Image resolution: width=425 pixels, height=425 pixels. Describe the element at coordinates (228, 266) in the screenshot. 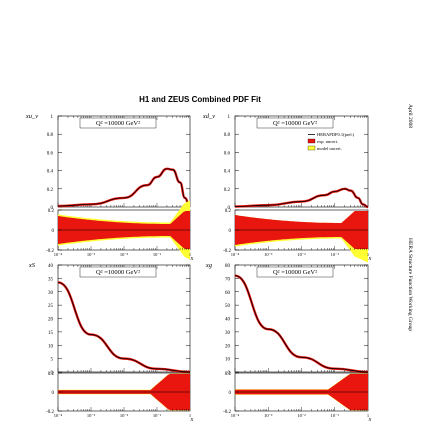

I see `y-tick-label: 80` at that location.